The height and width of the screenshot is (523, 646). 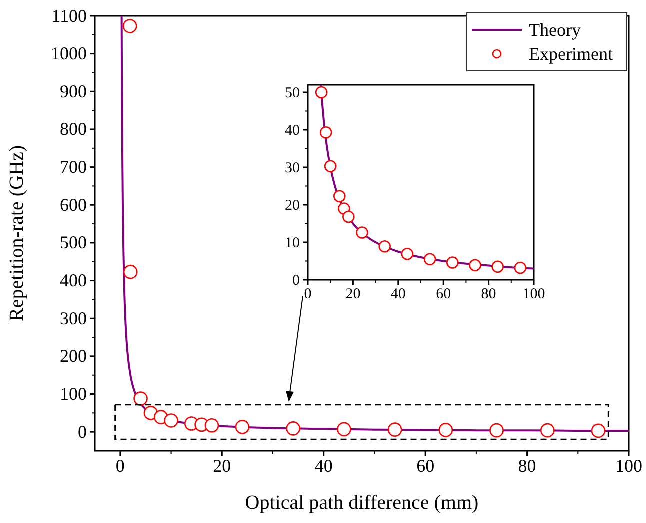 I want to click on y-tick-label: 50, so click(x=292, y=93).